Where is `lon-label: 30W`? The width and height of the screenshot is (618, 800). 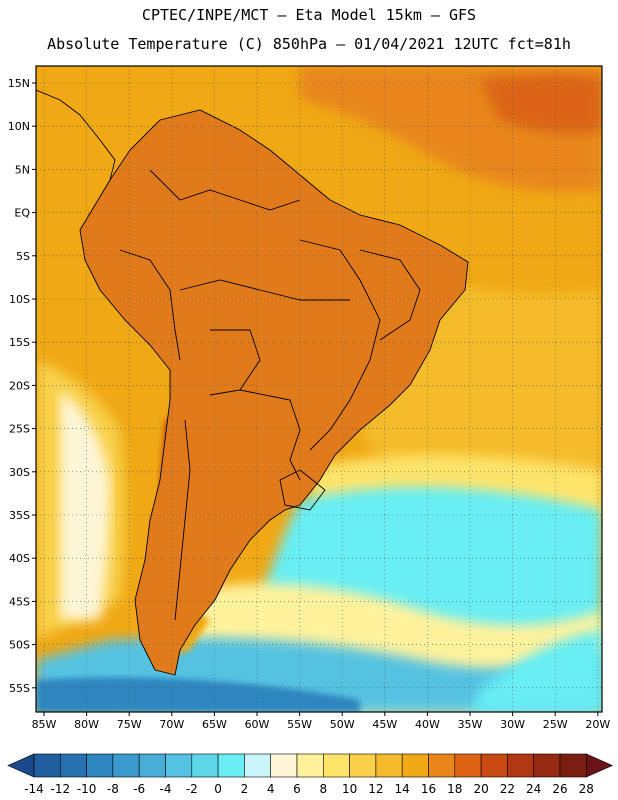 lon-label: 30W is located at coordinates (512, 724).